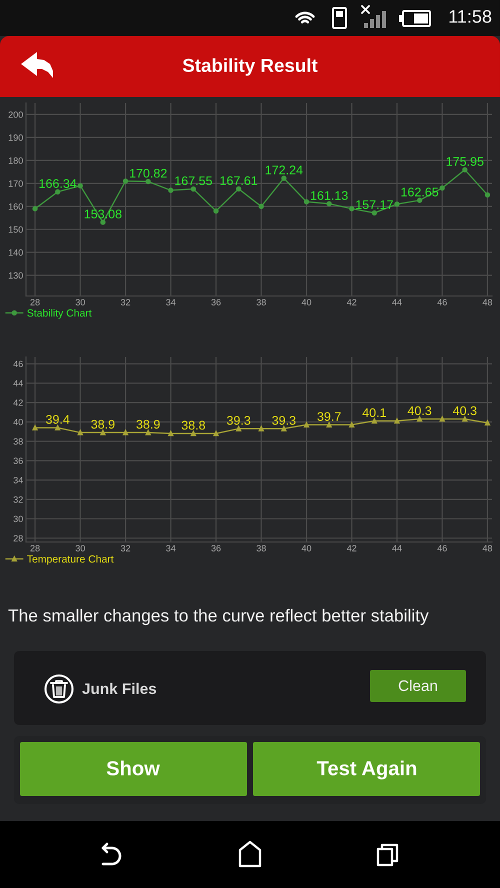 The height and width of the screenshot is (888, 500). What do you see at coordinates (239, 181) in the screenshot?
I see `data-label: 167.61` at bounding box center [239, 181].